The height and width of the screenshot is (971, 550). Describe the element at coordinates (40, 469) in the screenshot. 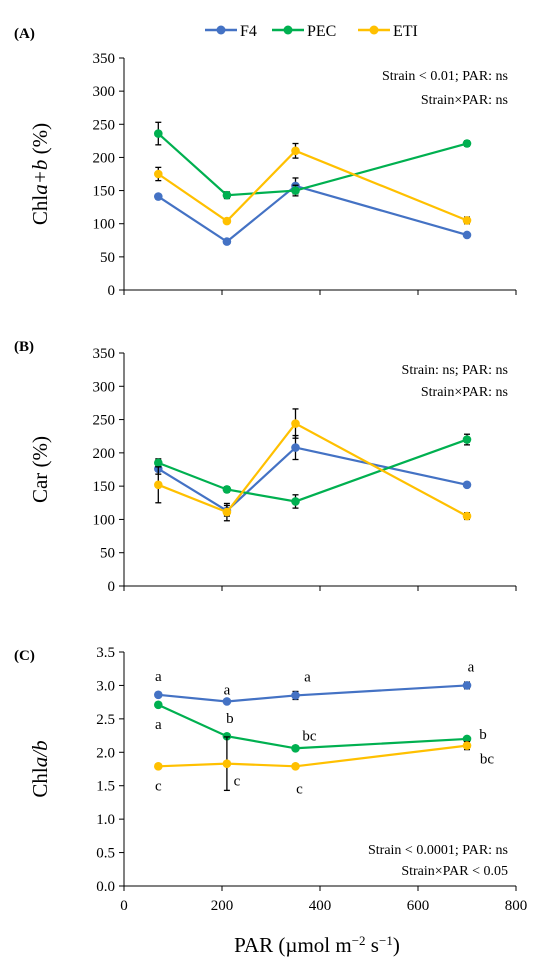

I see `y-axis-label: Car (%)` at that location.